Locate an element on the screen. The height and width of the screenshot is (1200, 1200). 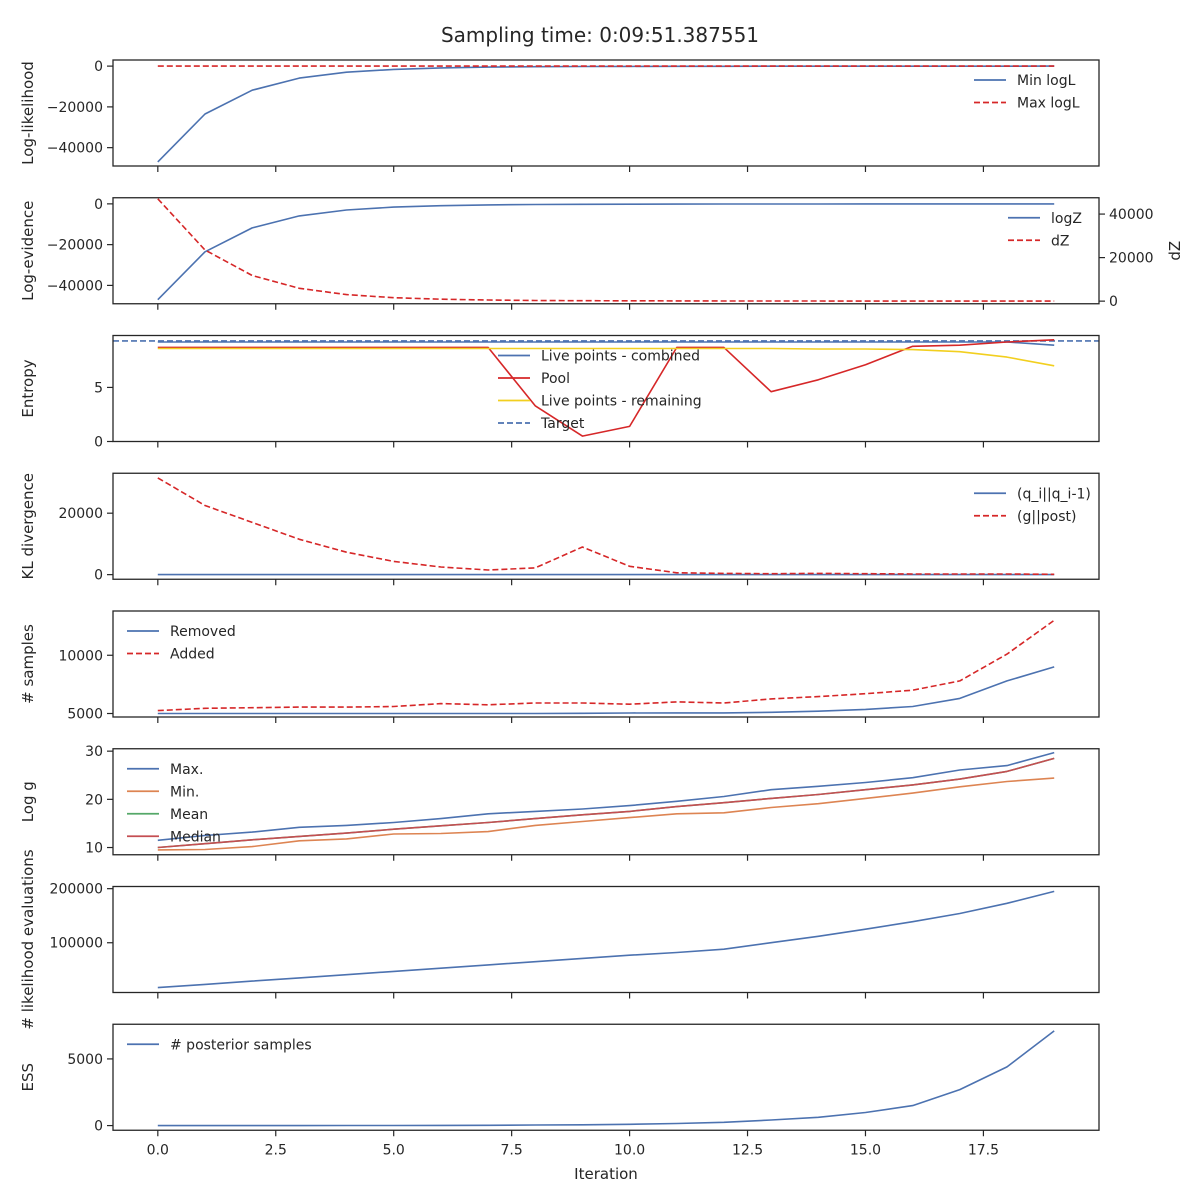
legend-label: (q_i||q_i-1) is located at coordinates (1054, 494).